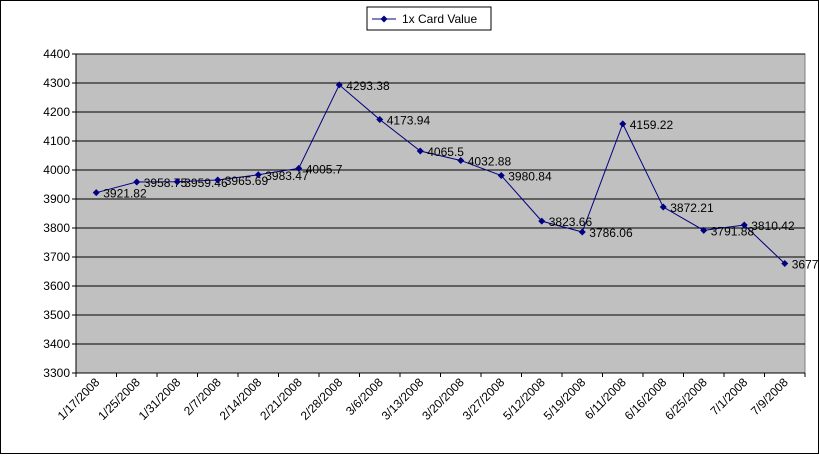 This screenshot has width=819, height=459. Describe the element at coordinates (56, 54) in the screenshot. I see `y-tick-label: 4400` at that location.